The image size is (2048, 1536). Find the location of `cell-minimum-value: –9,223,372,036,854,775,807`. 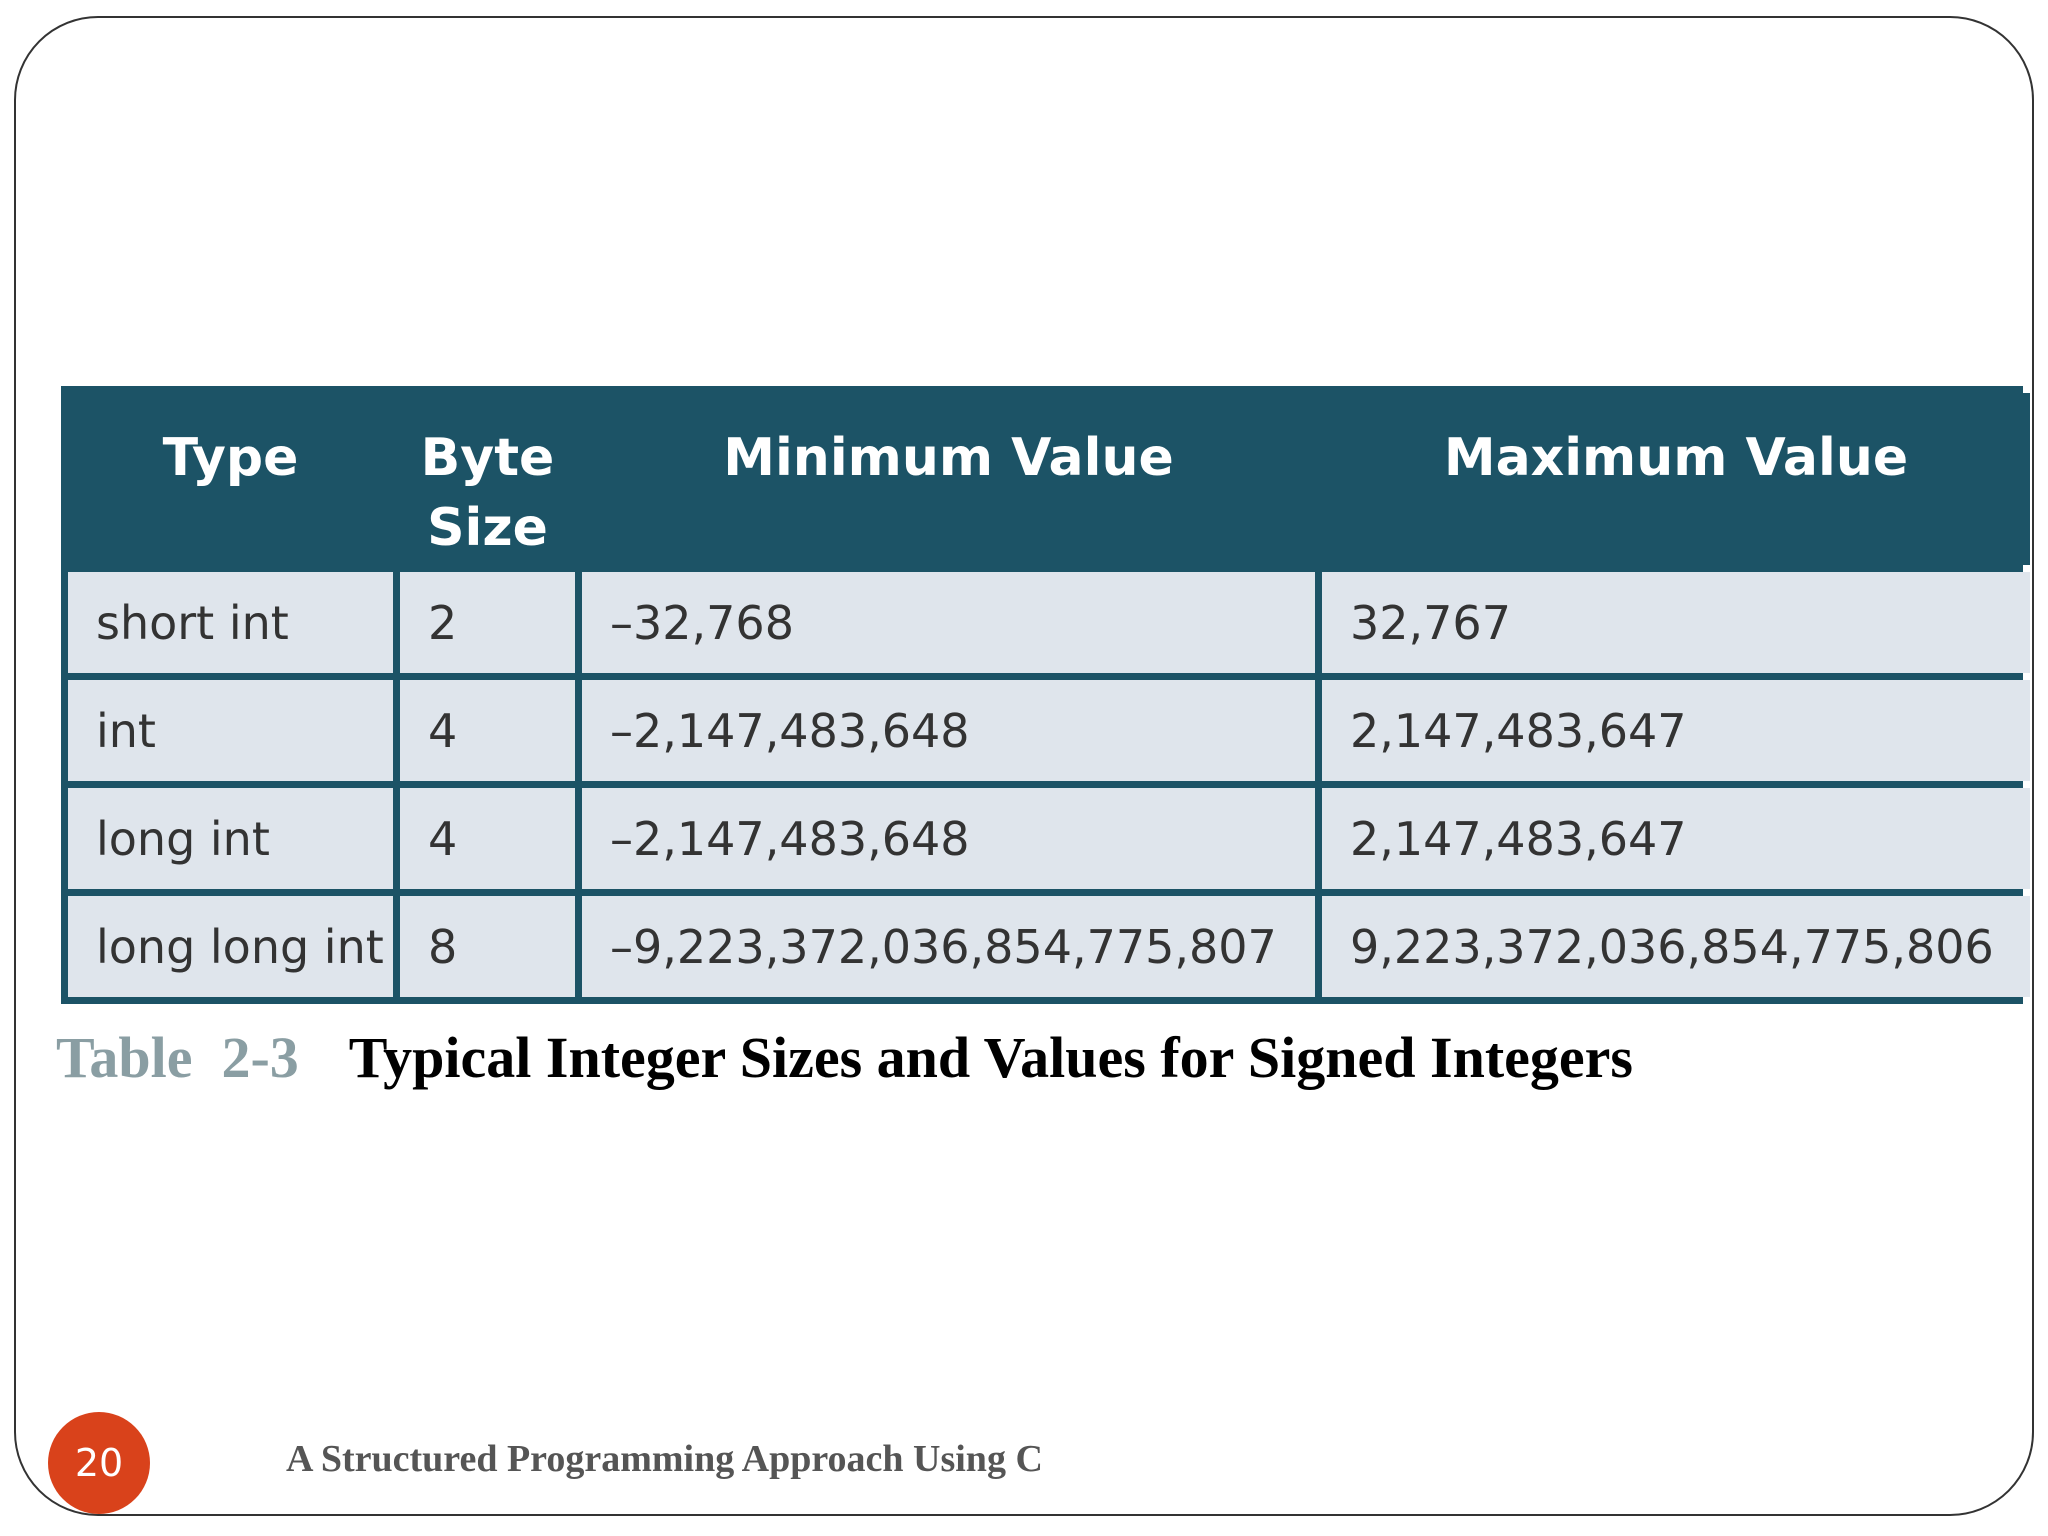

cell-minimum-value: –9,223,372,036,854,775,807 is located at coordinates (948, 946).